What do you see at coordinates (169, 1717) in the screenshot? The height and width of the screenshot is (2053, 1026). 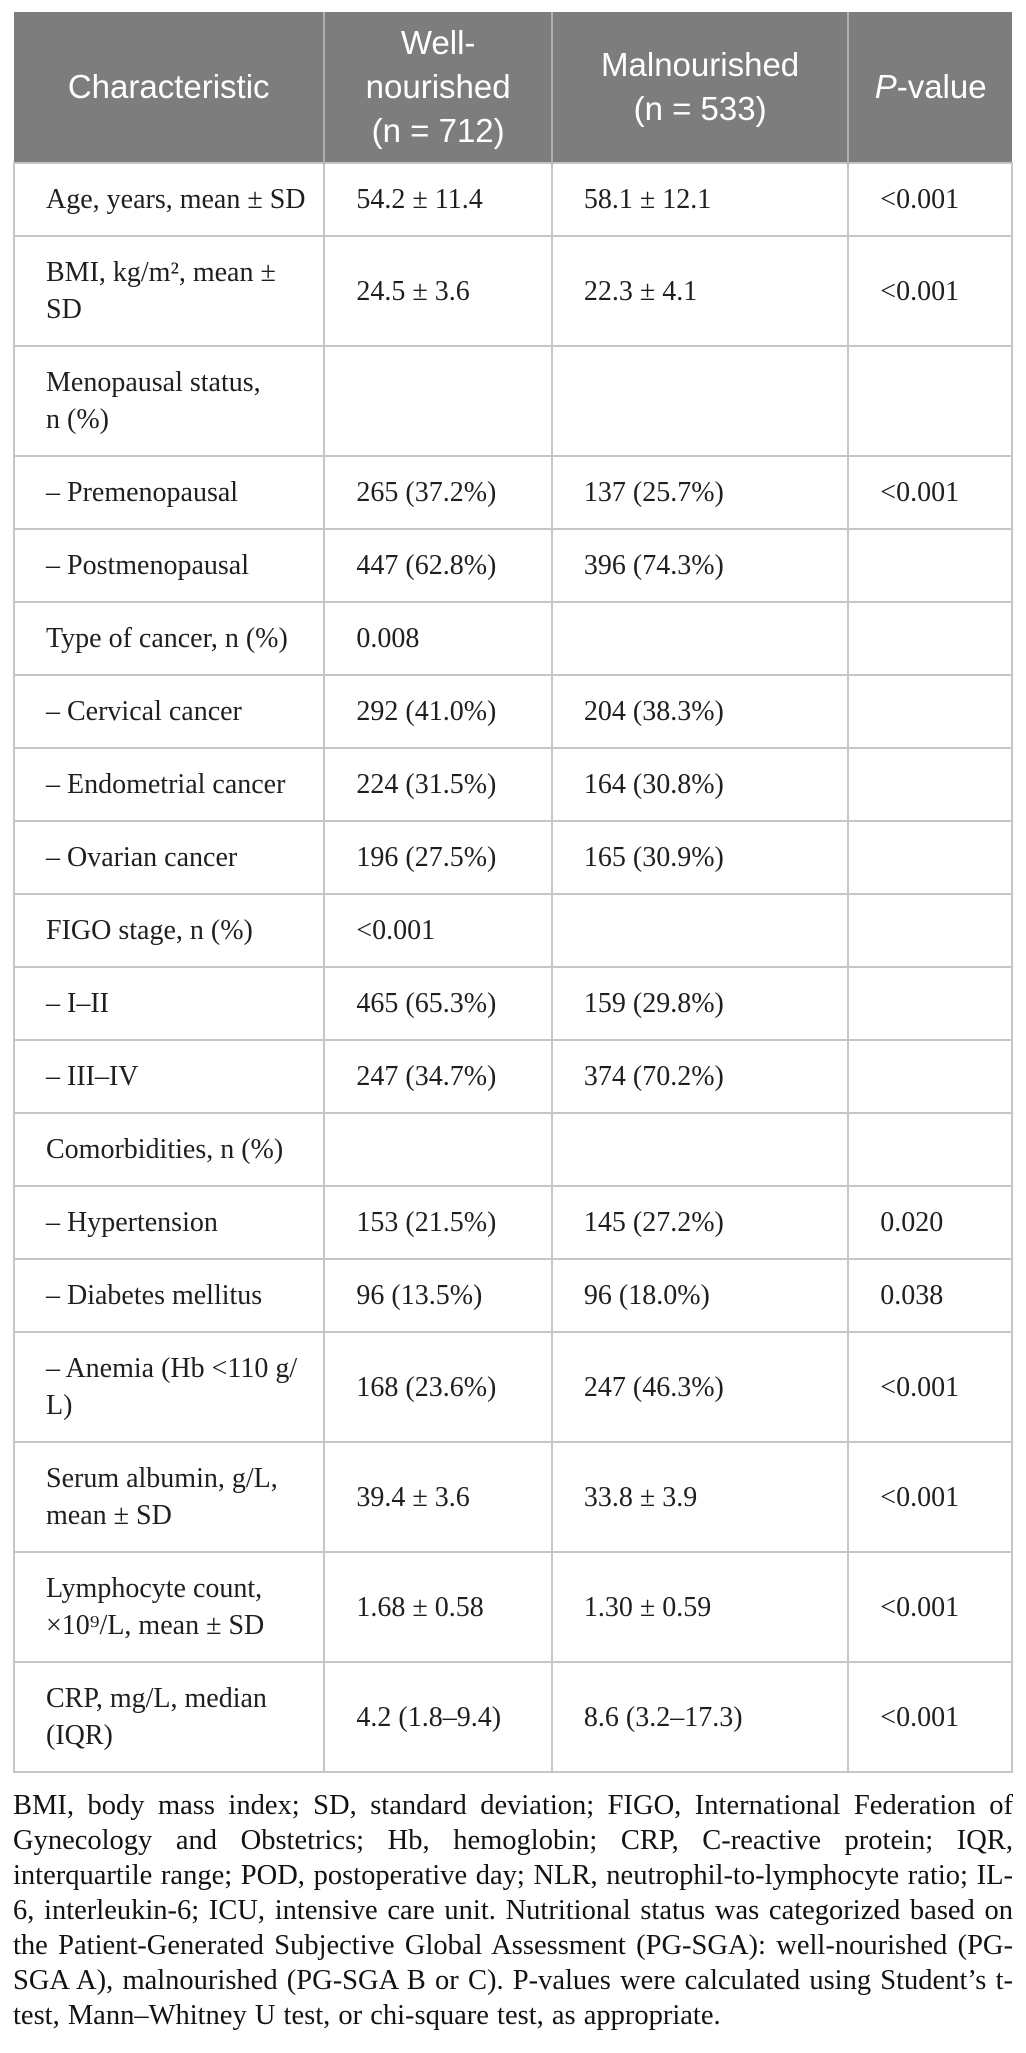 I see `row-label: CRP, mg/L, median (IQR)` at bounding box center [169, 1717].